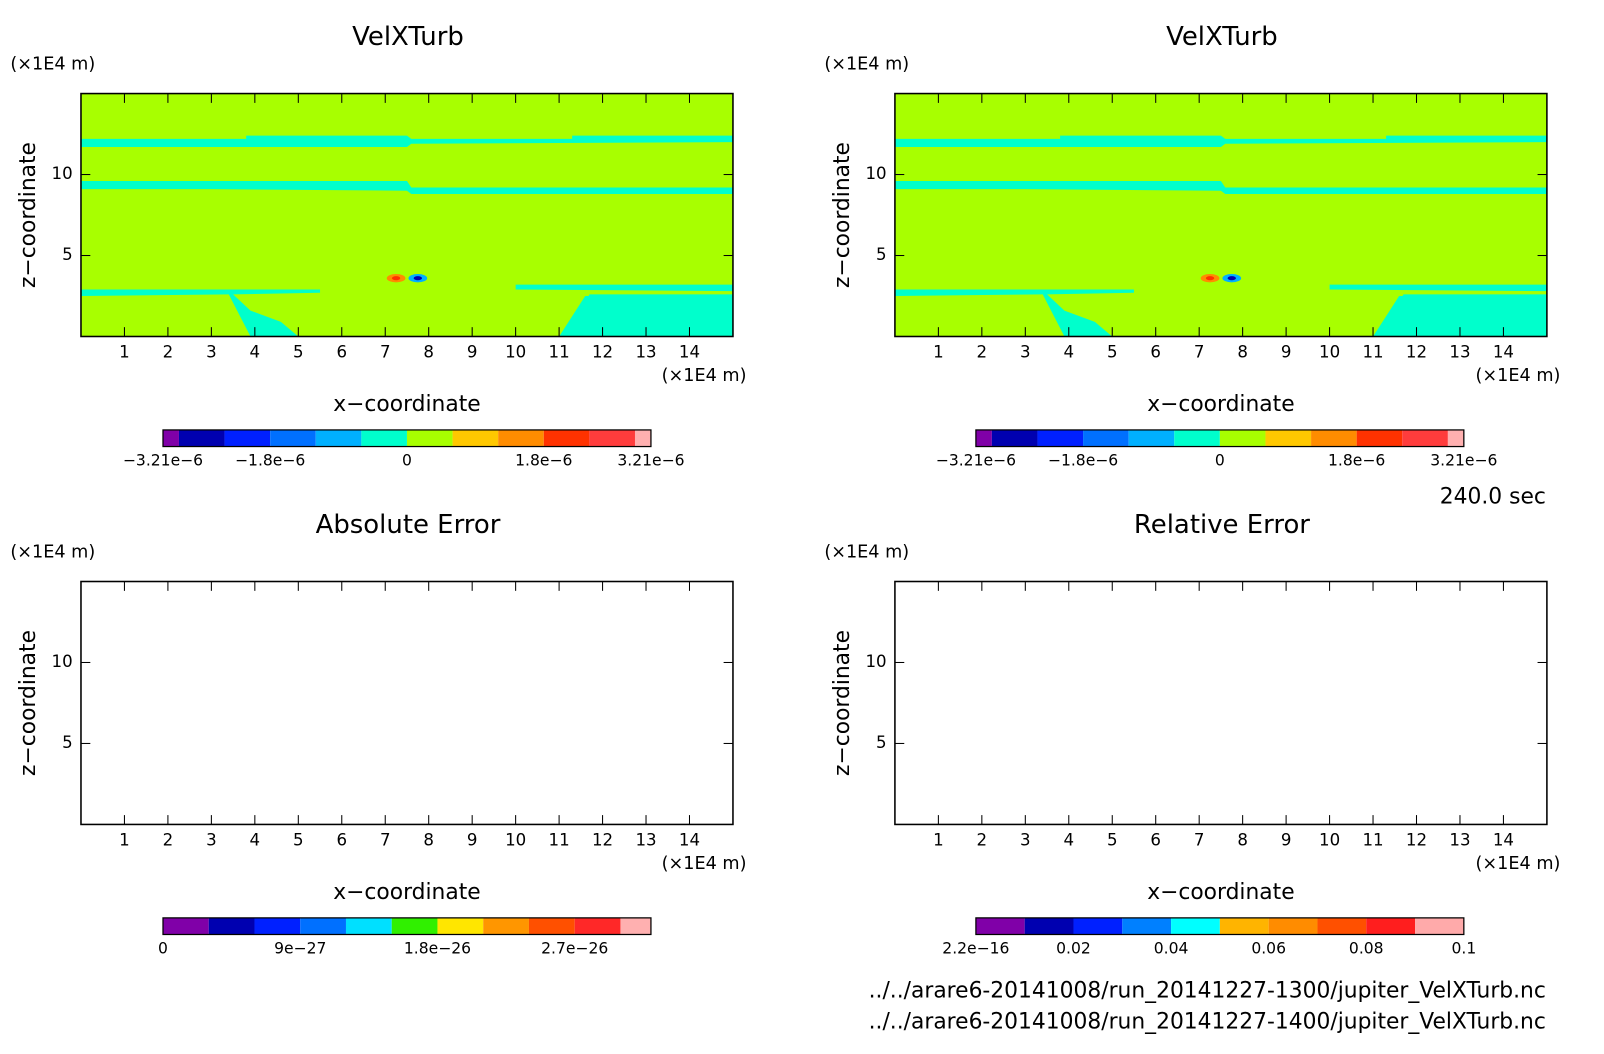 This screenshot has width=1604, height=1054. I want to click on colorbar-tick-label: −3.21e−6, so click(163, 461).